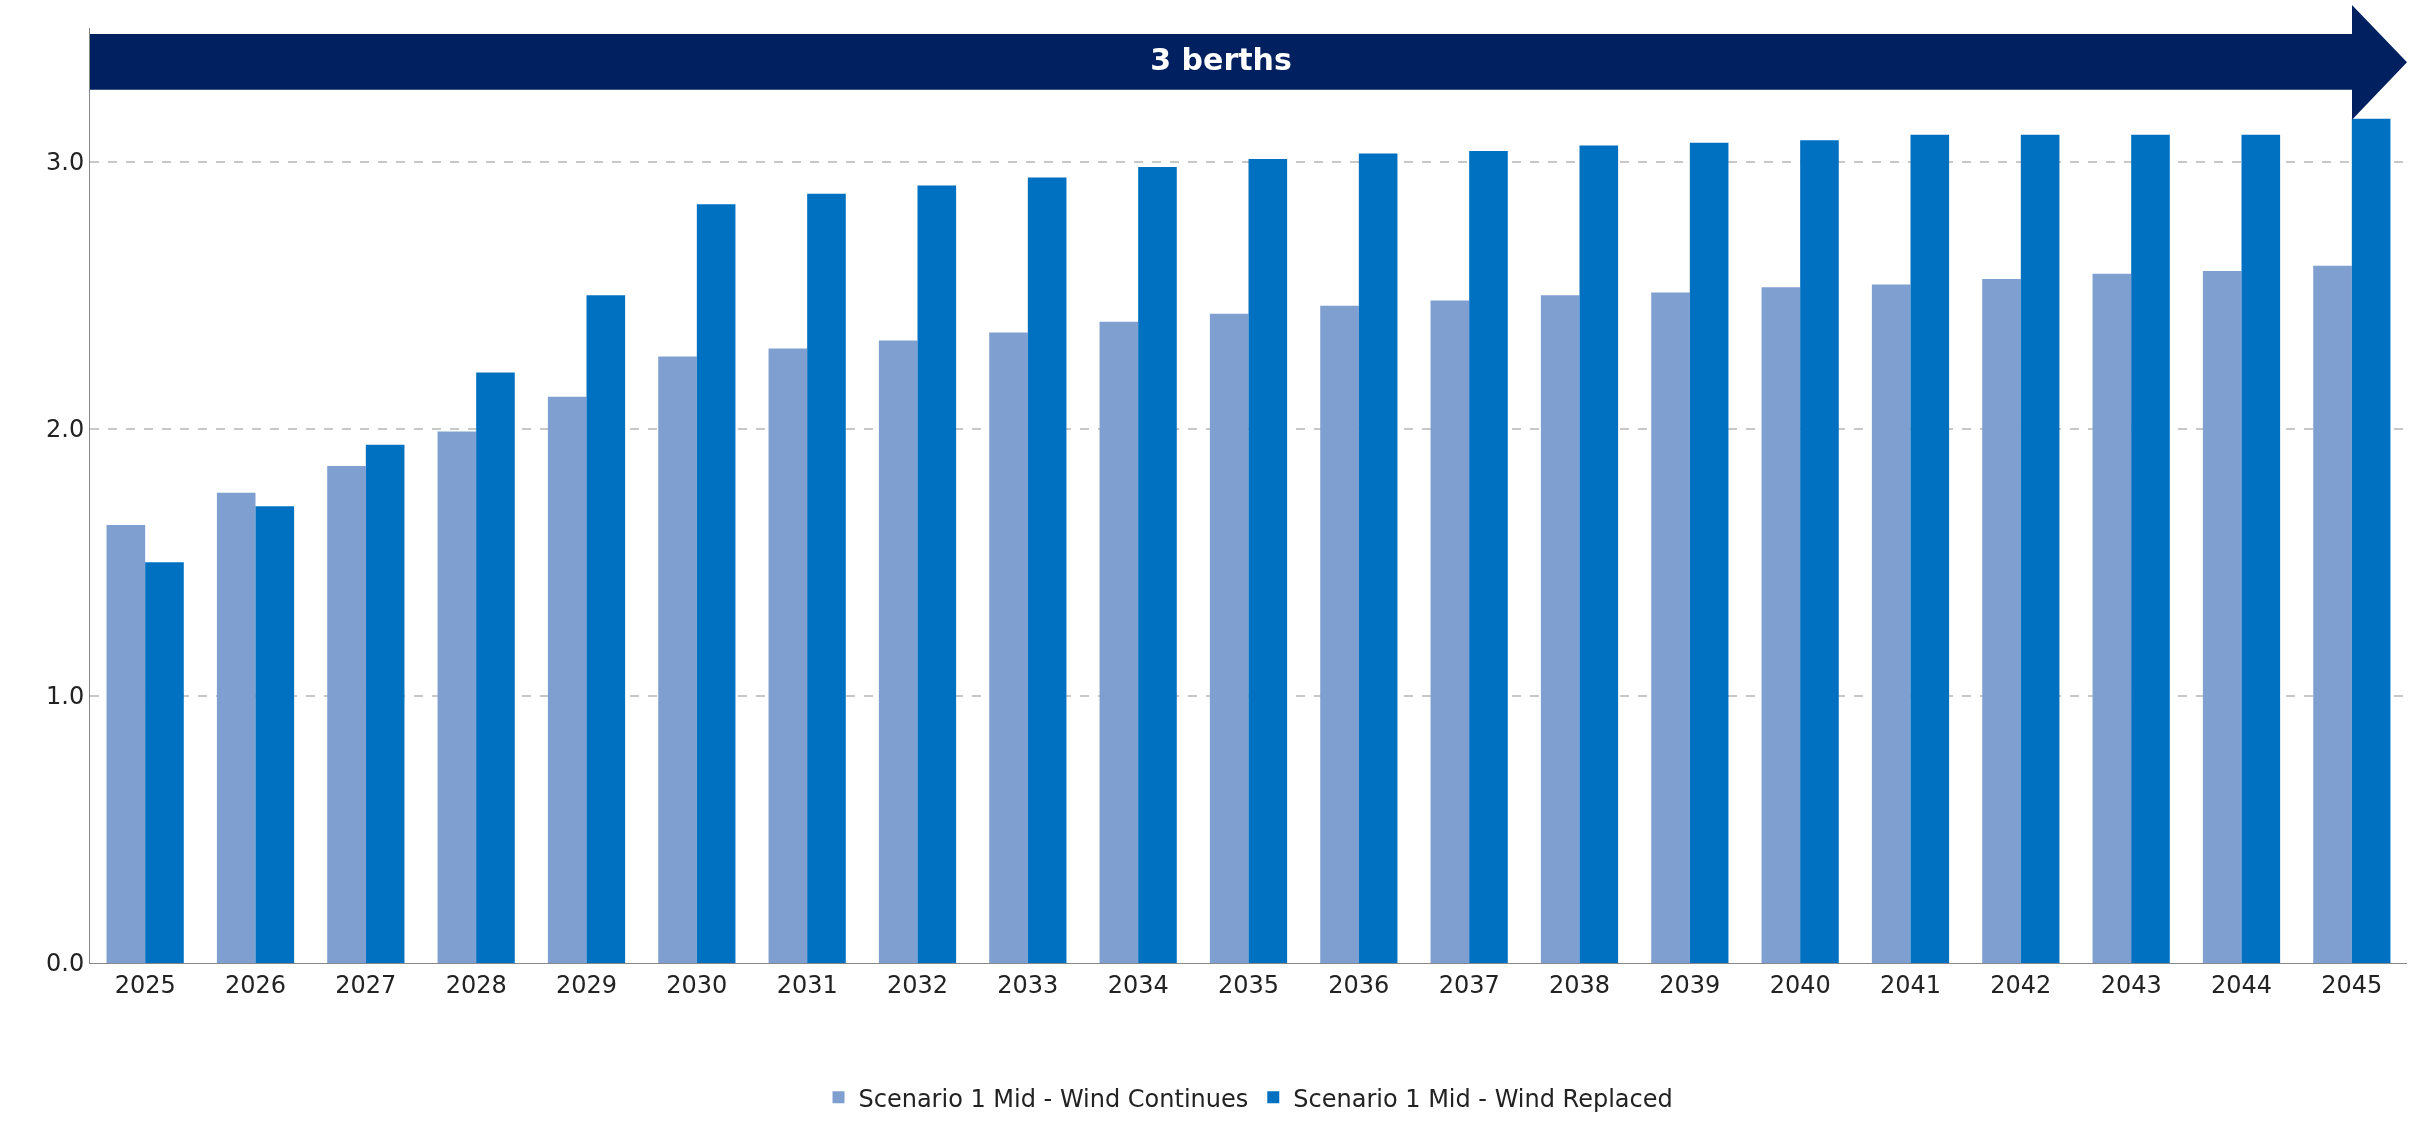 This screenshot has height=1132, width=2427. I want to click on y-tick-label: 2.0, so click(65, 429).